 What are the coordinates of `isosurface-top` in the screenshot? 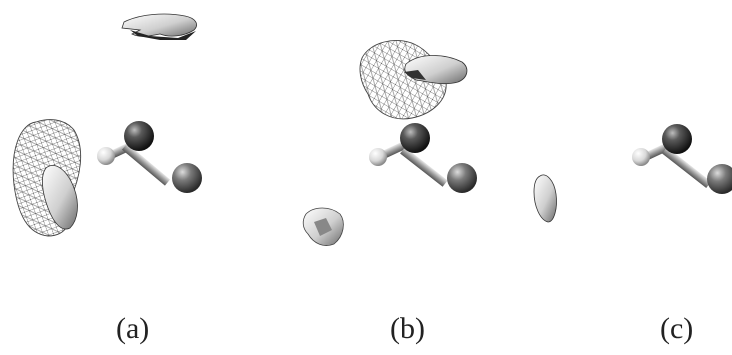 It's located at (159, 25).